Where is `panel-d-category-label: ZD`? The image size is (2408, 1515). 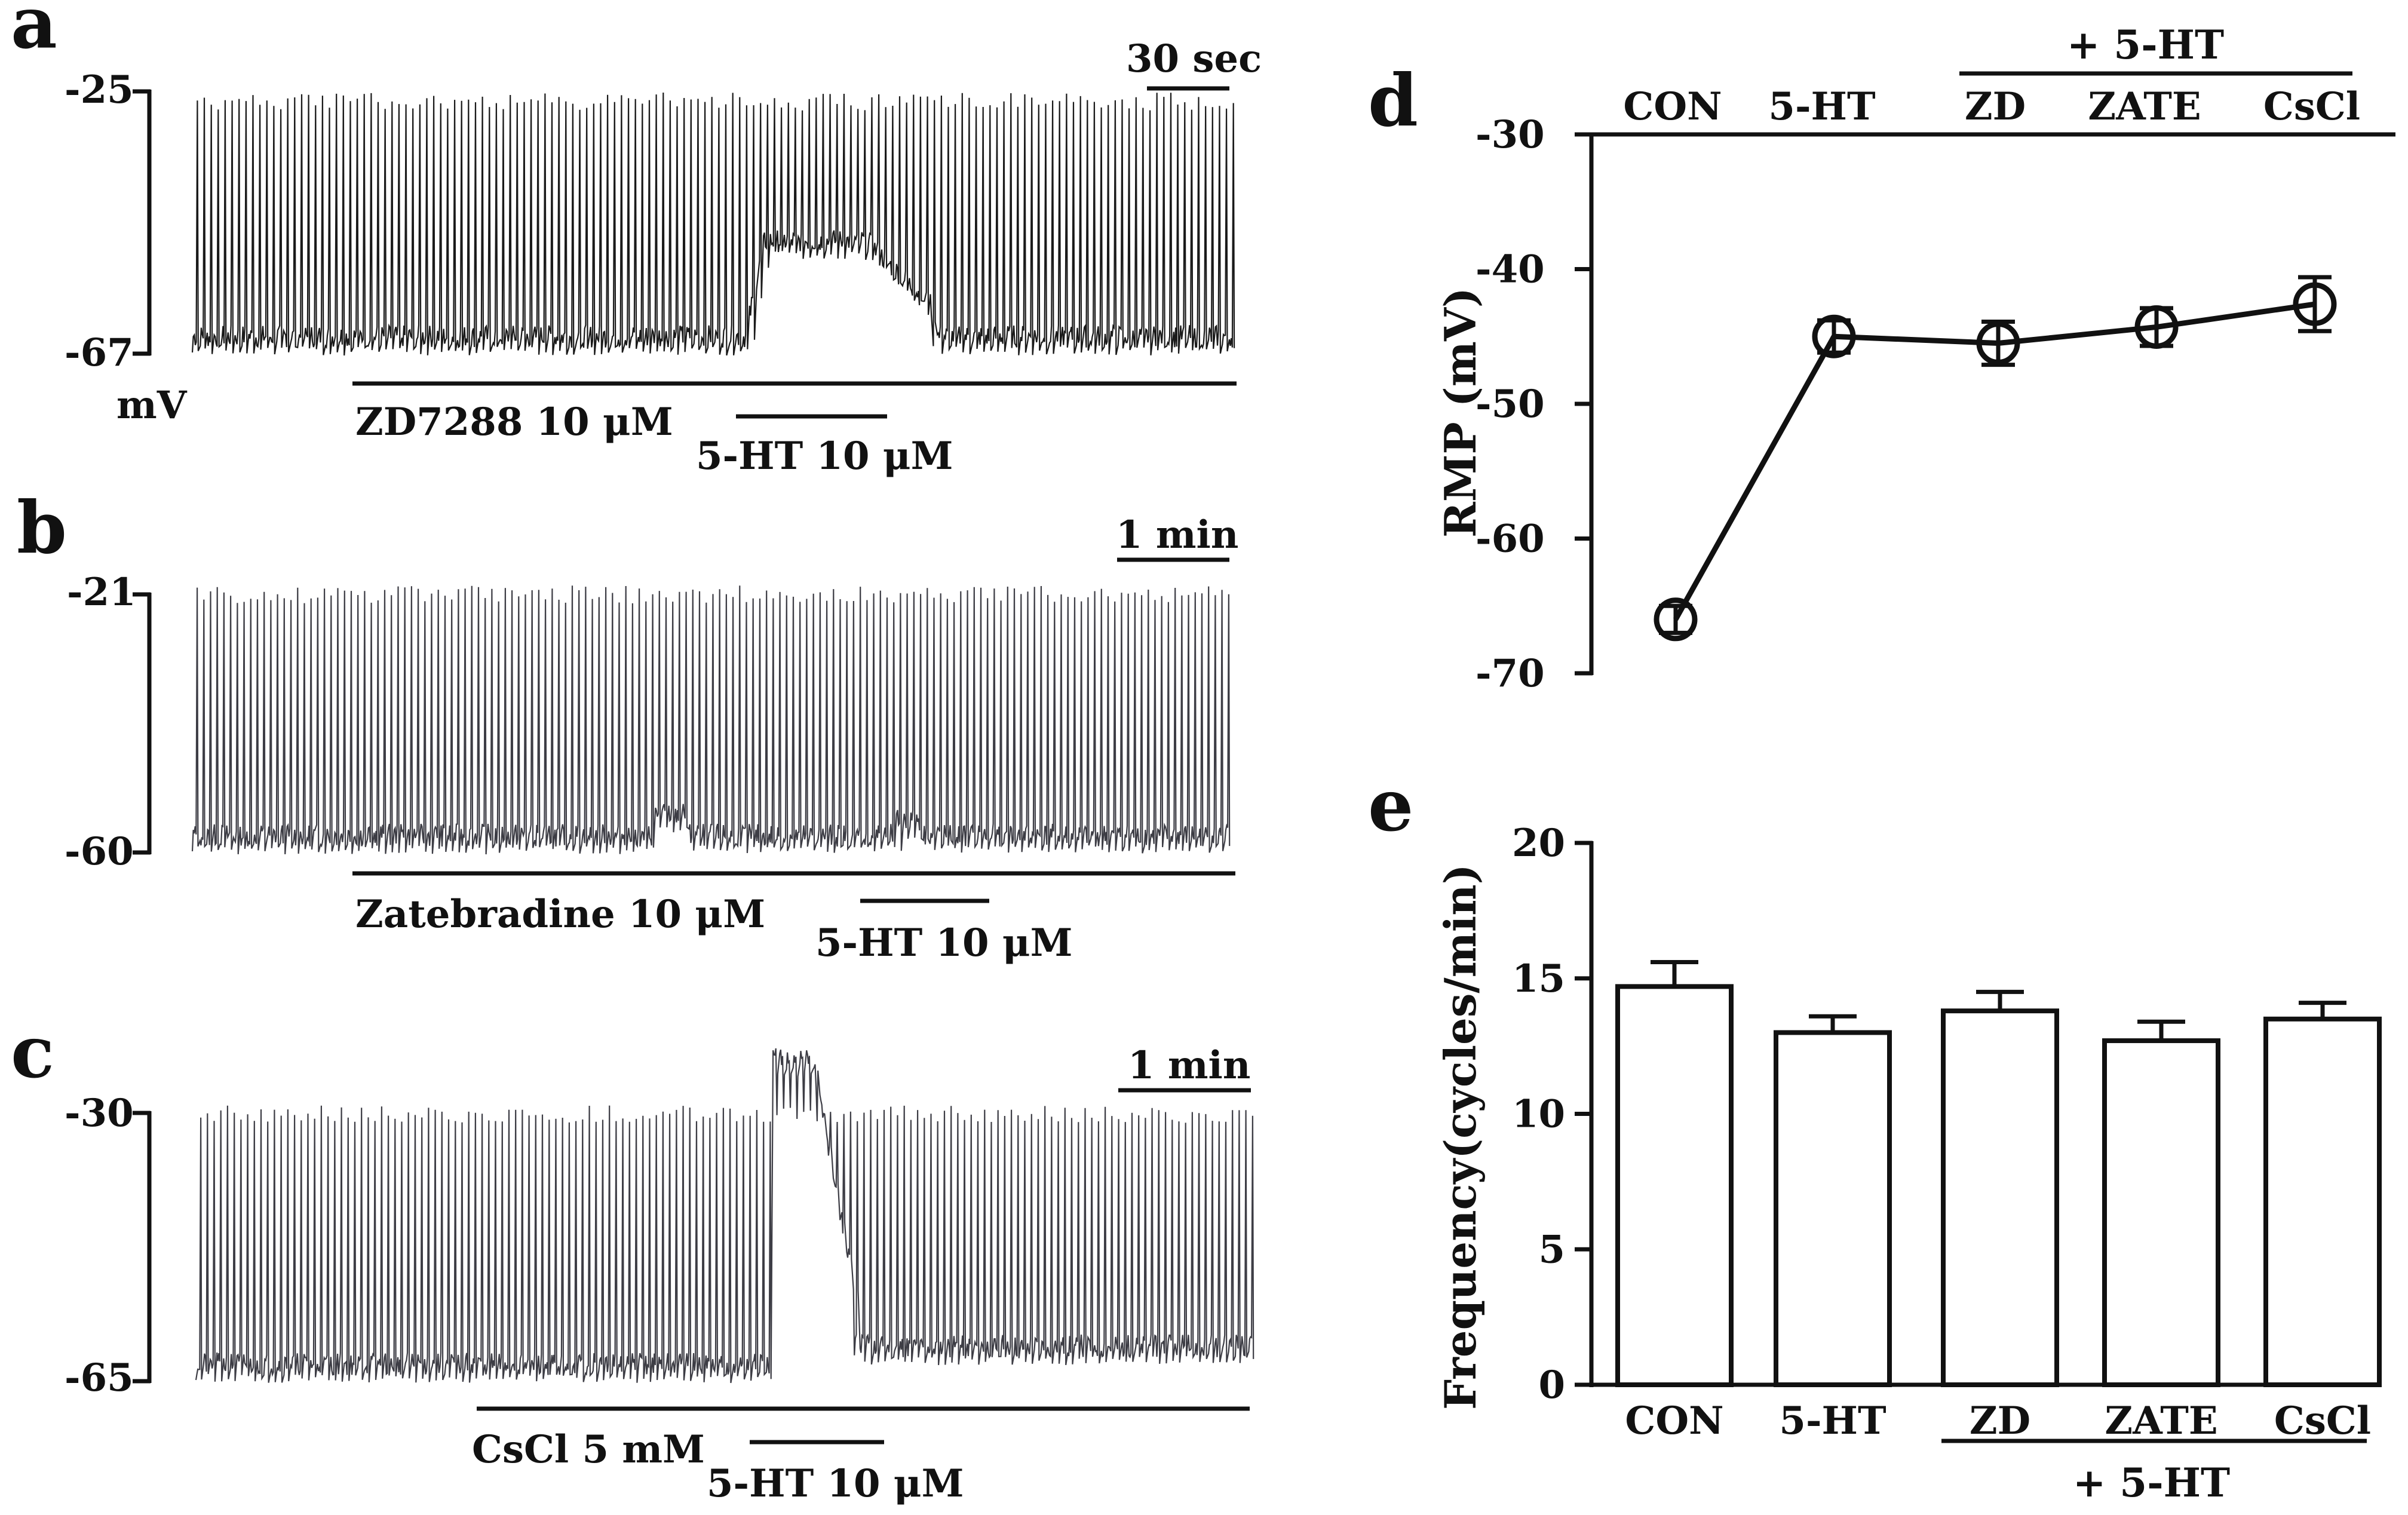
panel-d-category-label: ZD is located at coordinates (1995, 106).